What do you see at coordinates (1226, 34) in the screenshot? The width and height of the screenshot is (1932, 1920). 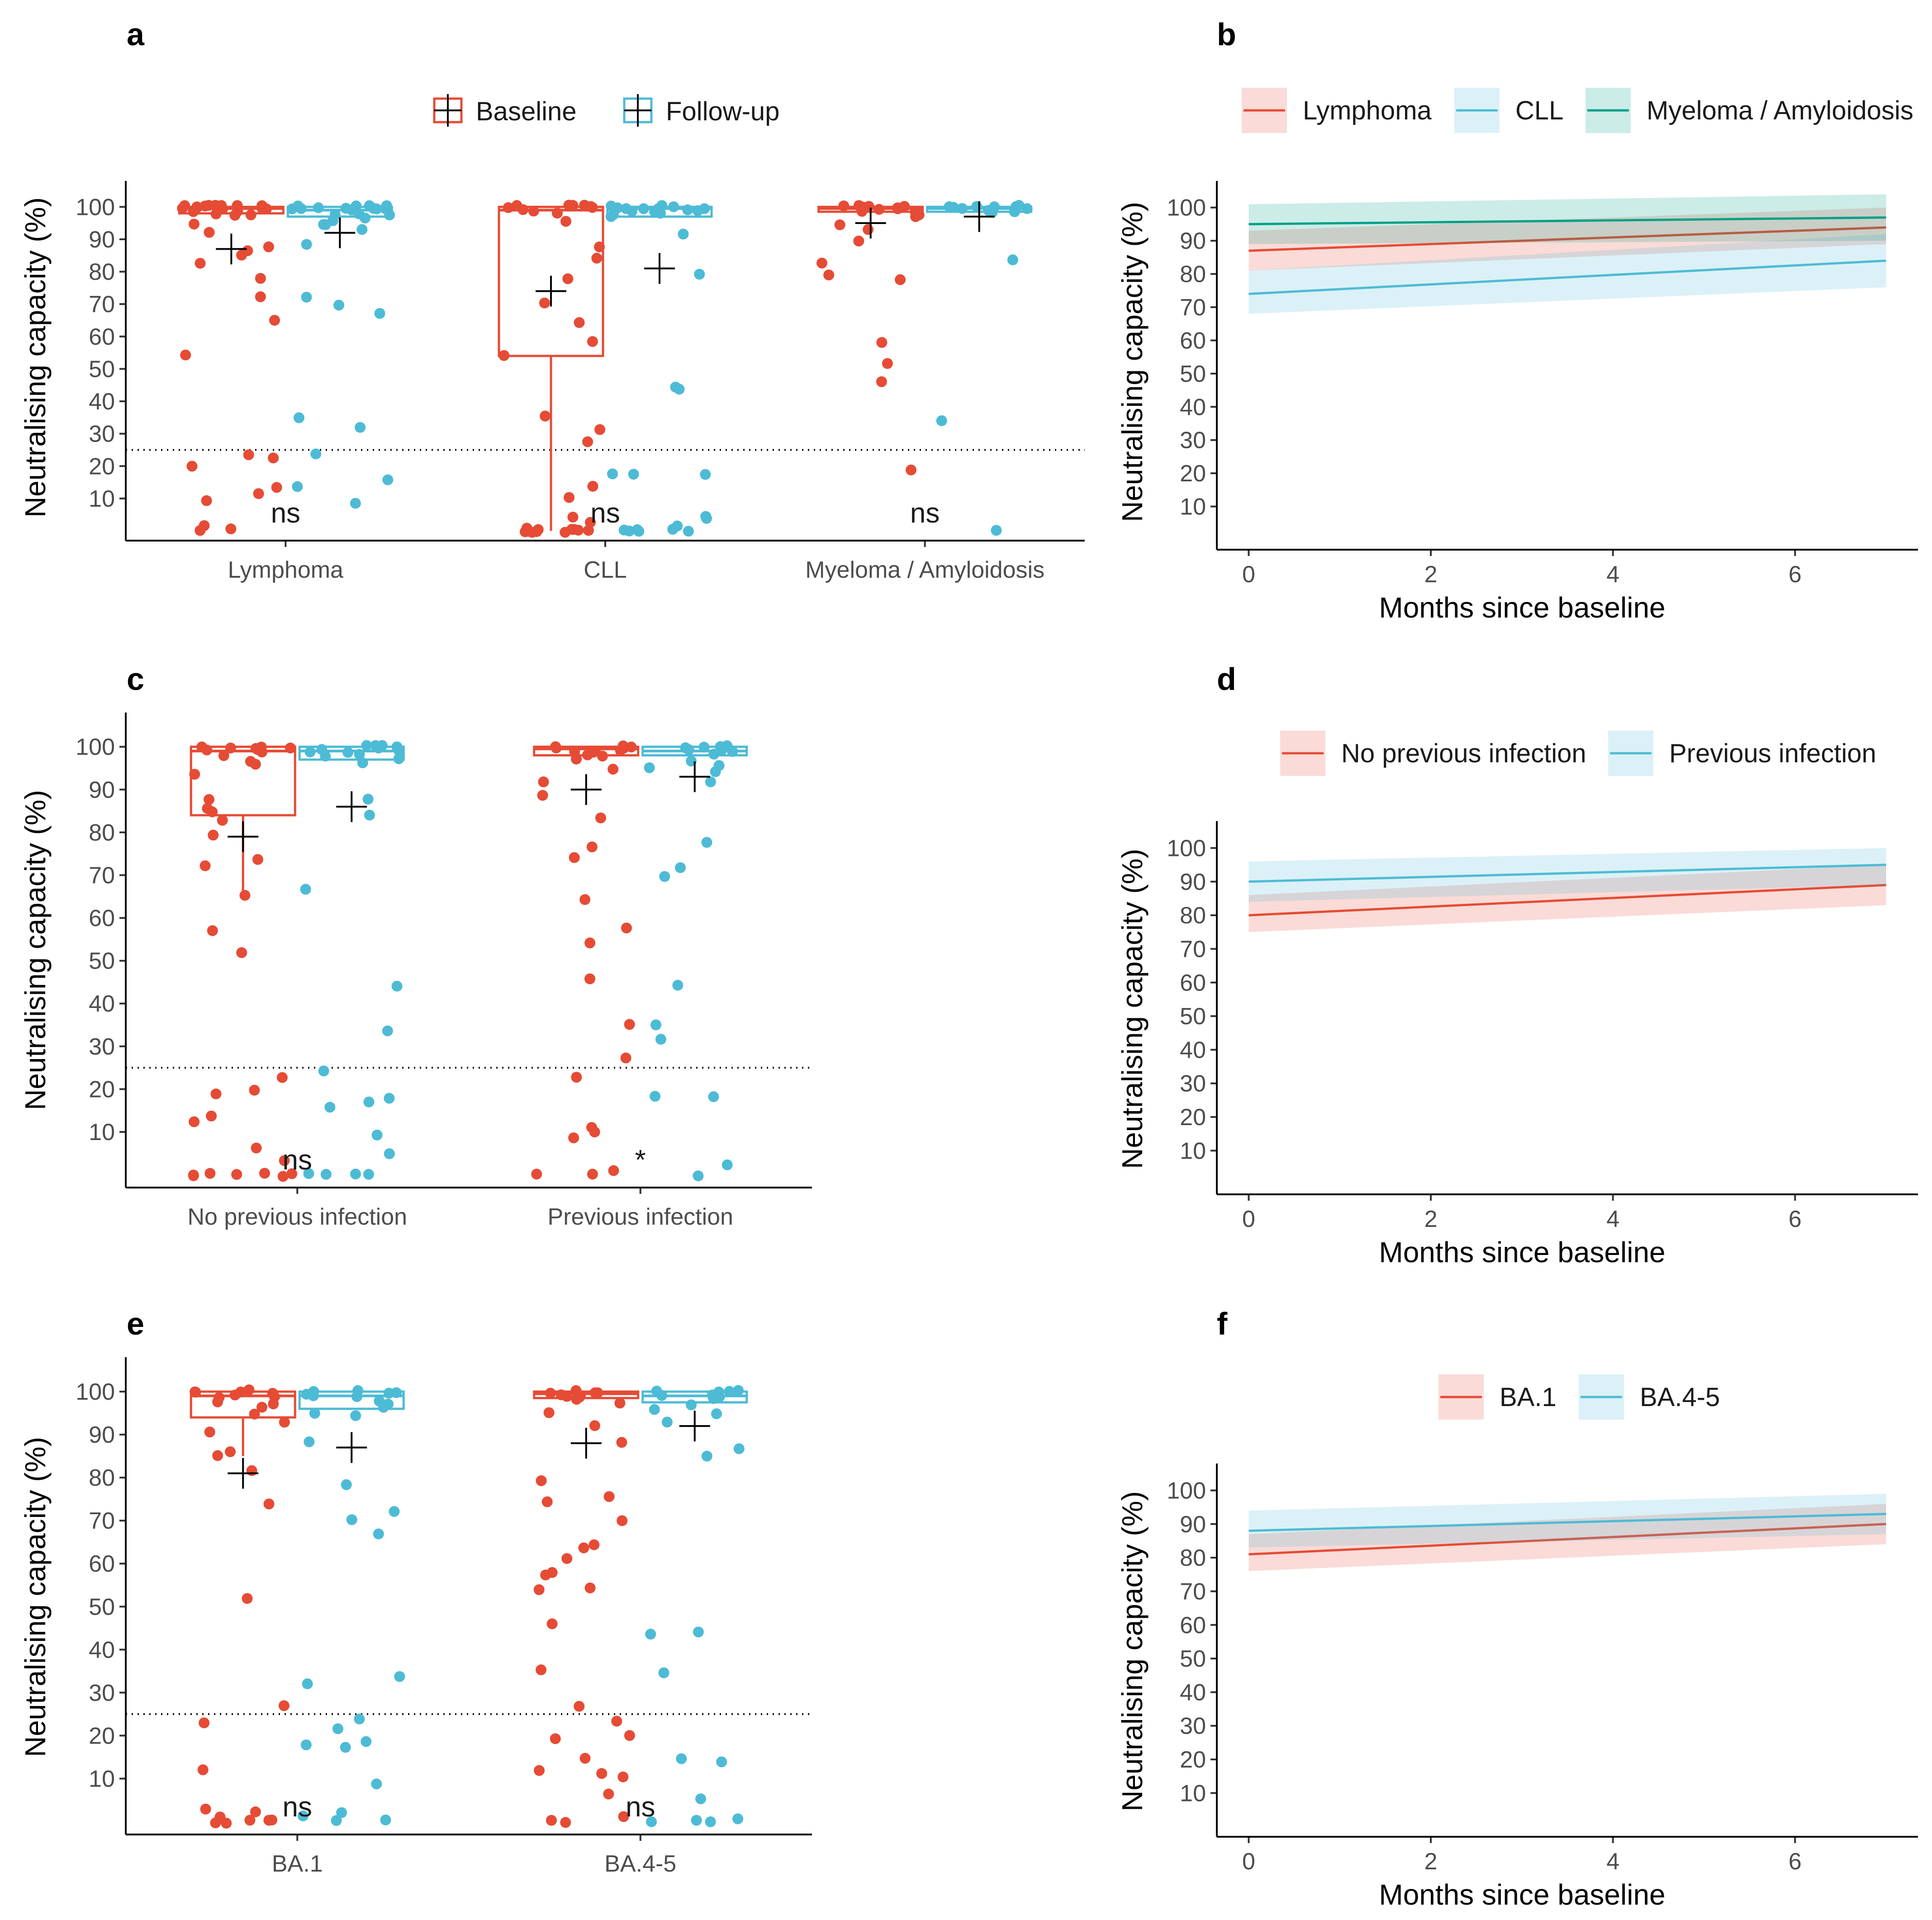 I see `panel-letter: b` at bounding box center [1226, 34].